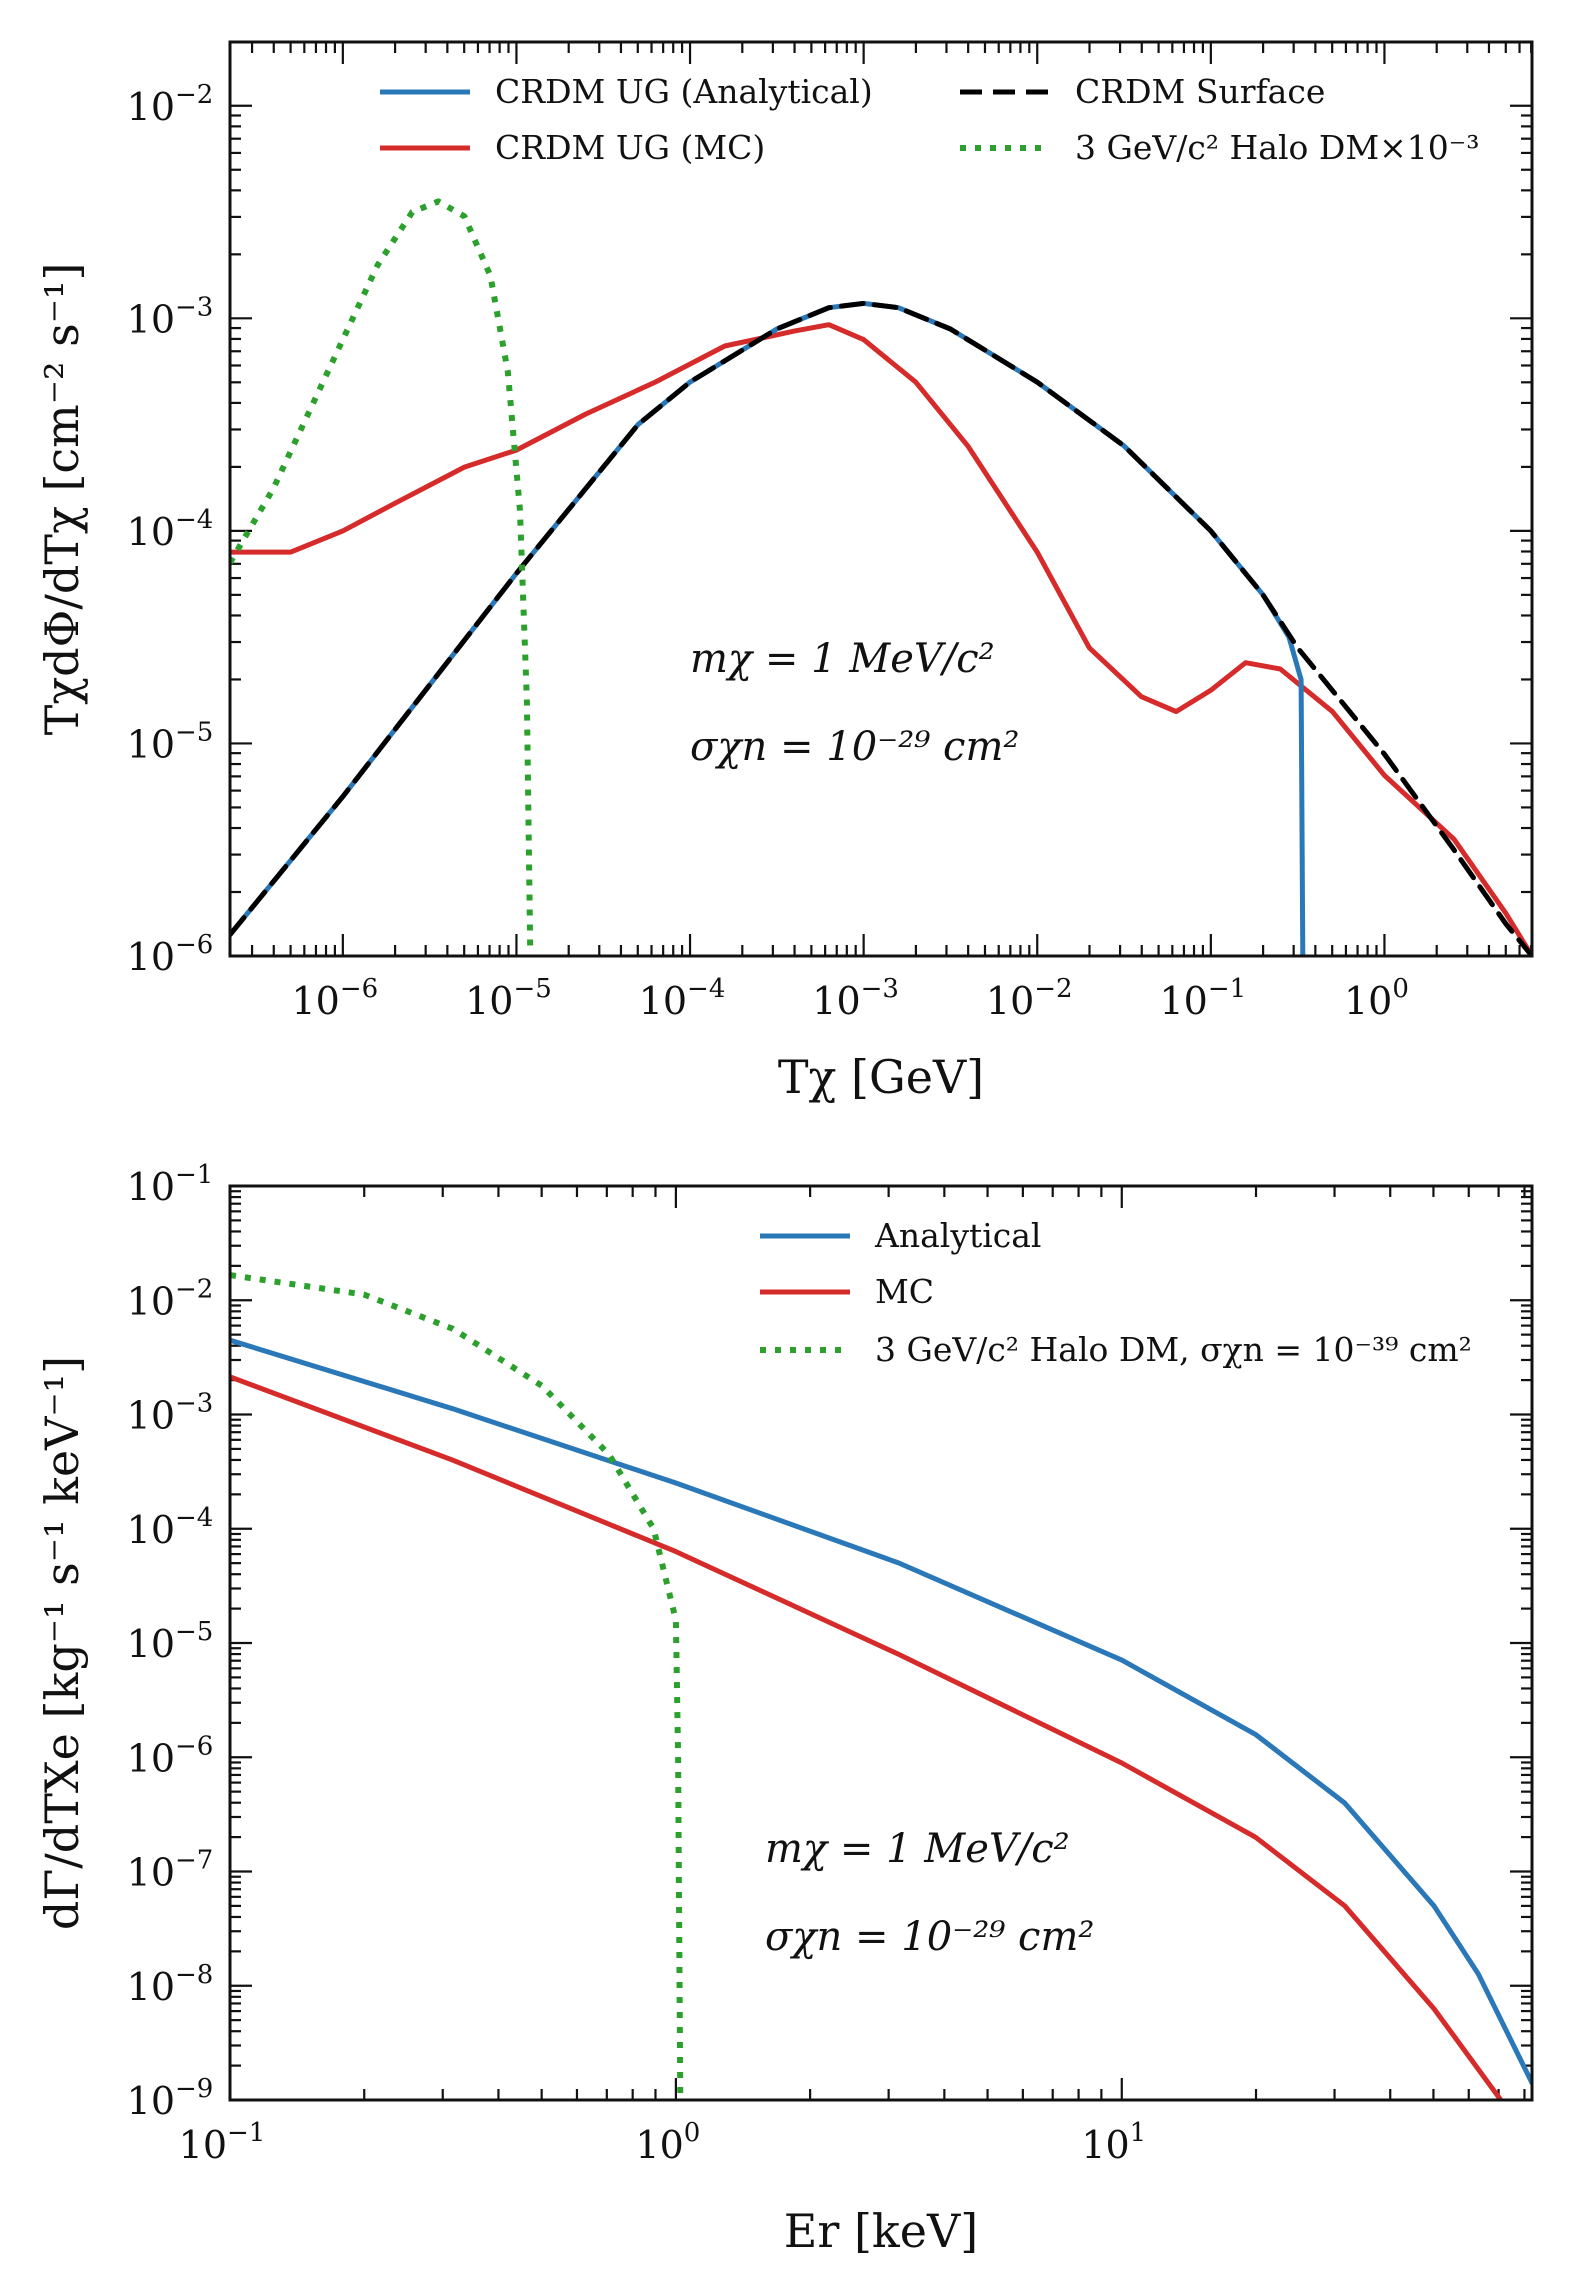 The height and width of the screenshot is (2295, 1578). I want to click on x-axis-title: Tχ [GeV], so click(881, 1077).